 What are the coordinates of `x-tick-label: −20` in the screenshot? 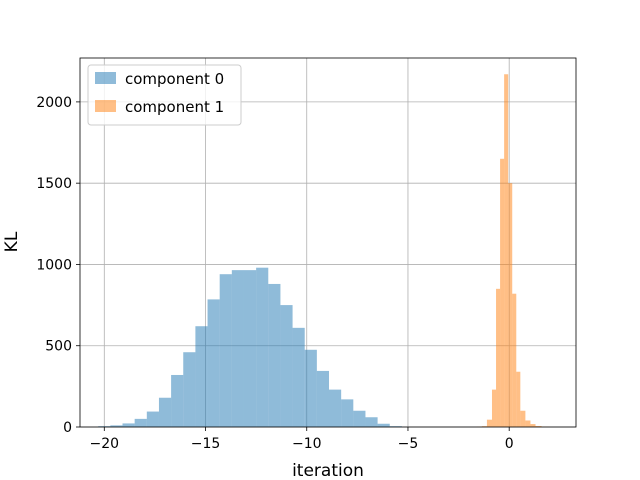 It's located at (105, 444).